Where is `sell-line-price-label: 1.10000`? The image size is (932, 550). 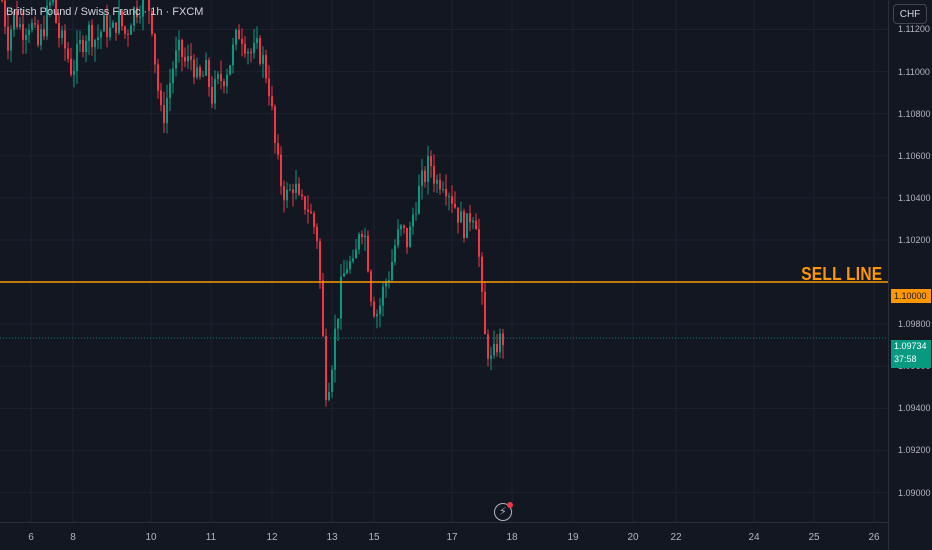
sell-line-price-label: 1.10000 is located at coordinates (911, 296).